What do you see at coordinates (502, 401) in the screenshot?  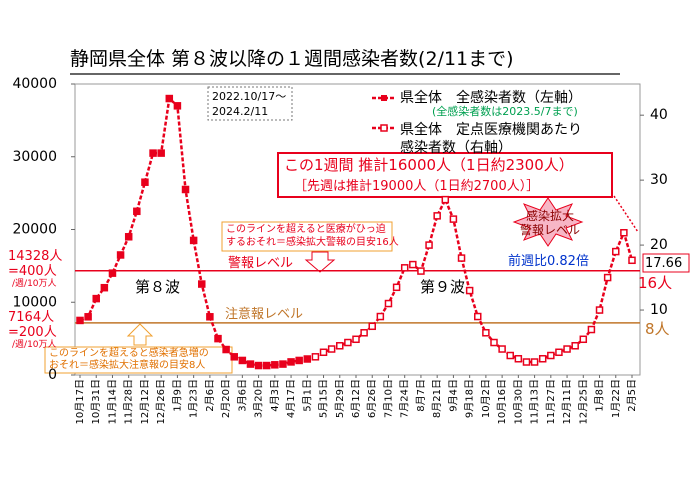 I see `x-tick-label: 10月16日` at bounding box center [502, 401].